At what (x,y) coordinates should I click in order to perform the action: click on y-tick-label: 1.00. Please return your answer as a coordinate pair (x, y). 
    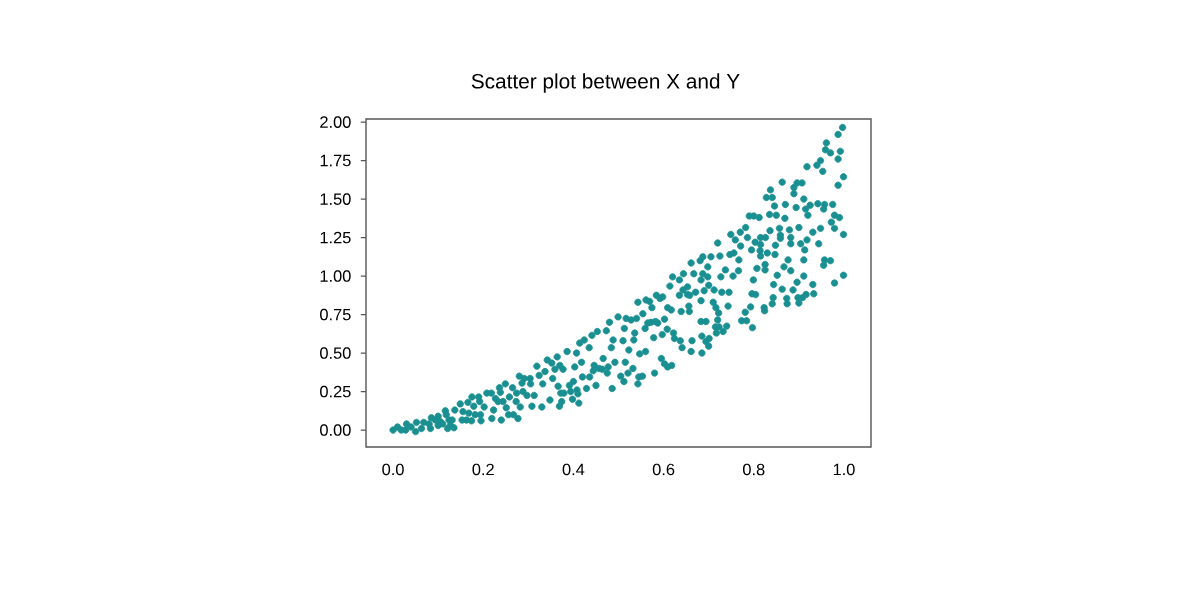
    Looking at the image, I should click on (335, 276).